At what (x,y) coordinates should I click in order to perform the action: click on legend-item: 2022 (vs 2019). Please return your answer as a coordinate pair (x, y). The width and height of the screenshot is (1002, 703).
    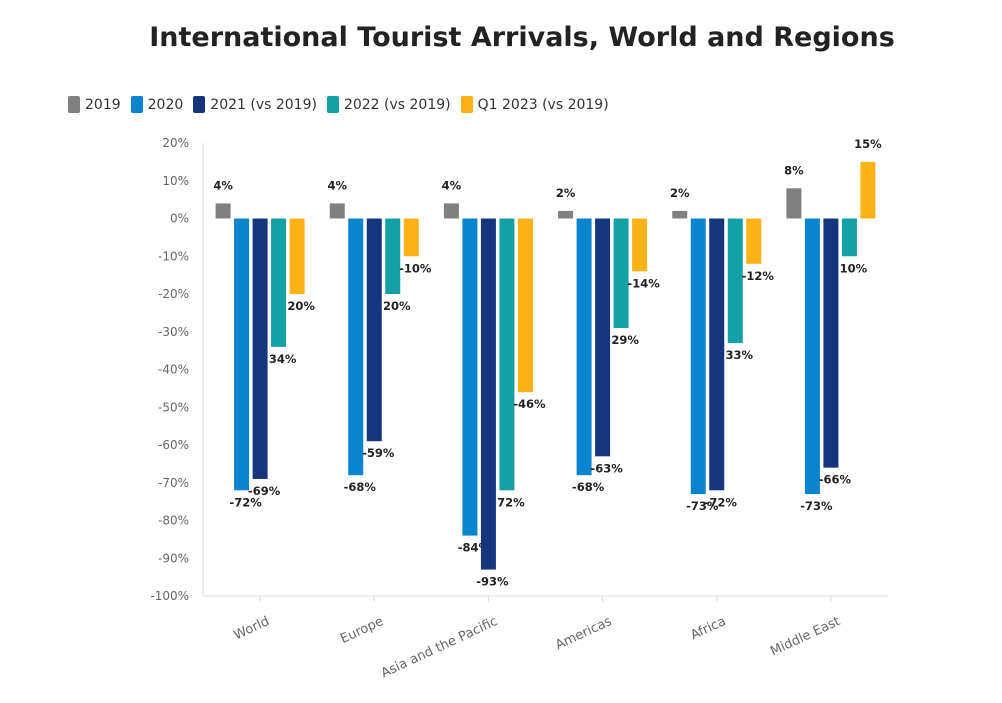
    Looking at the image, I should click on (388, 104).